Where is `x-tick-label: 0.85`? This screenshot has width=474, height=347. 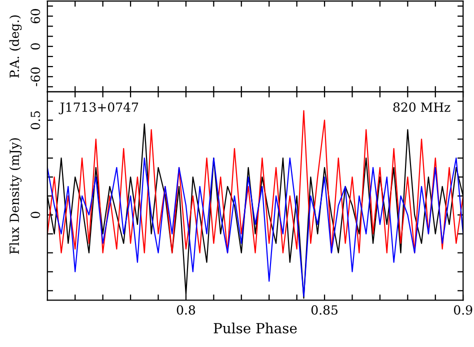 x-tick-label: 0.85 is located at coordinates (324, 310).